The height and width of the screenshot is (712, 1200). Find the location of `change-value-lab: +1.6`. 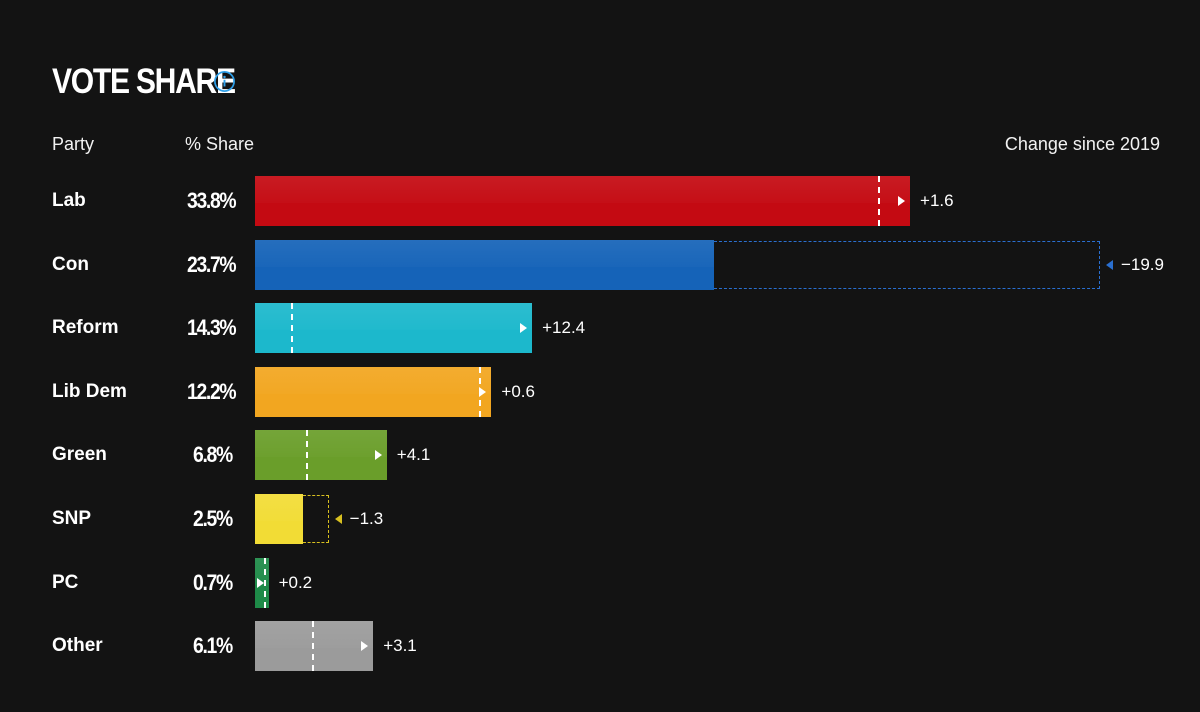

change-value-lab: +1.6 is located at coordinates (937, 200).